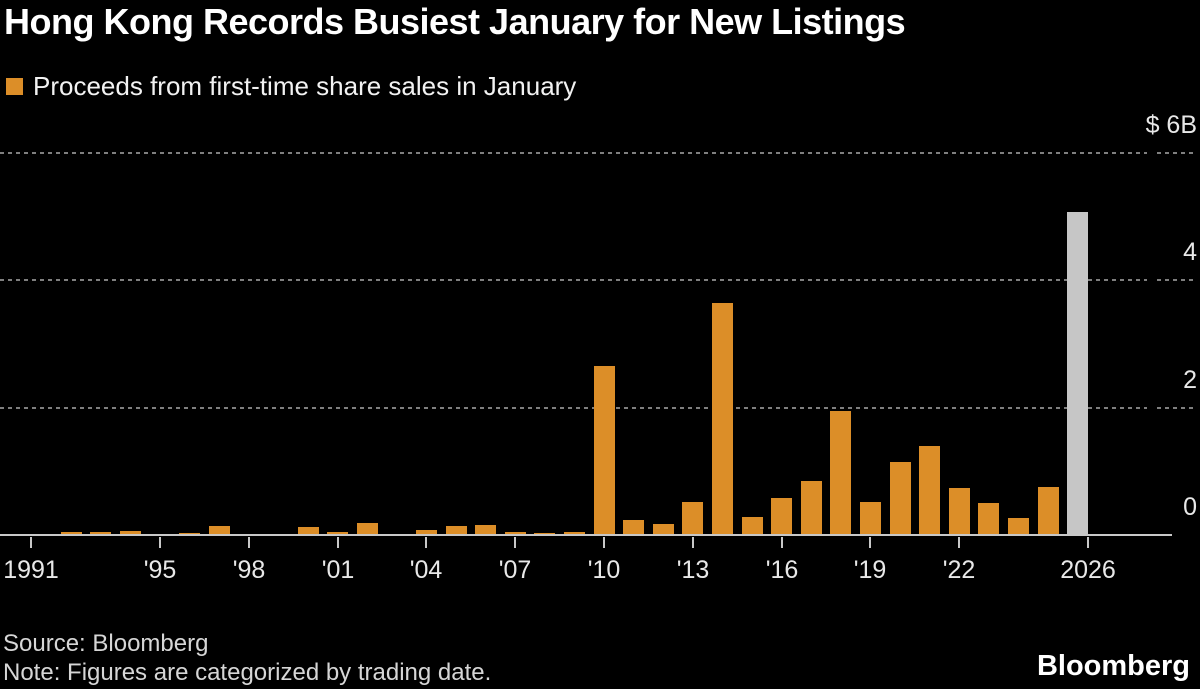 The image size is (1200, 689). What do you see at coordinates (752, 526) in the screenshot?
I see `bar-2015` at bounding box center [752, 526].